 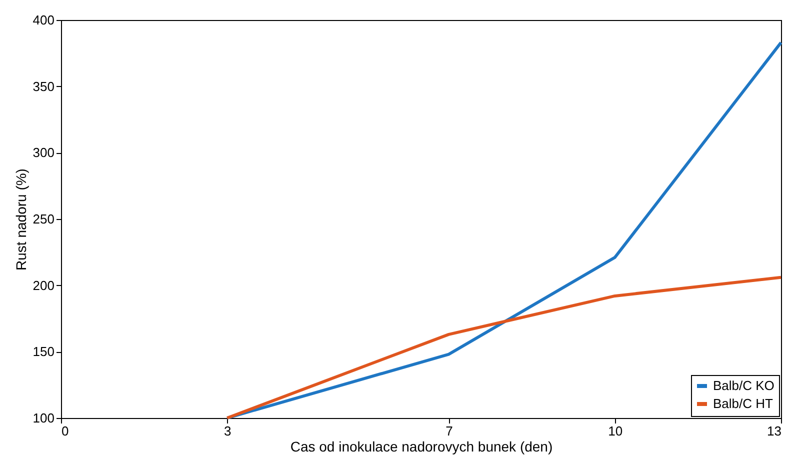 What do you see at coordinates (449, 431) in the screenshot?
I see `x-tick-label: 7` at bounding box center [449, 431].